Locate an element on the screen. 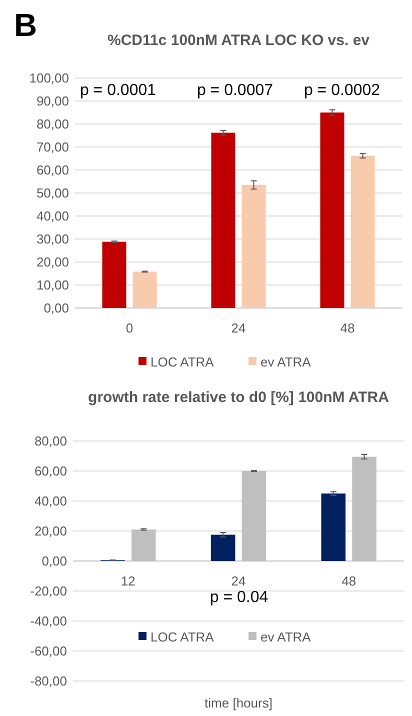 Image resolution: width=412 pixels, height=716 pixels. y-tick-label: 50,00 is located at coordinates (52, 193).